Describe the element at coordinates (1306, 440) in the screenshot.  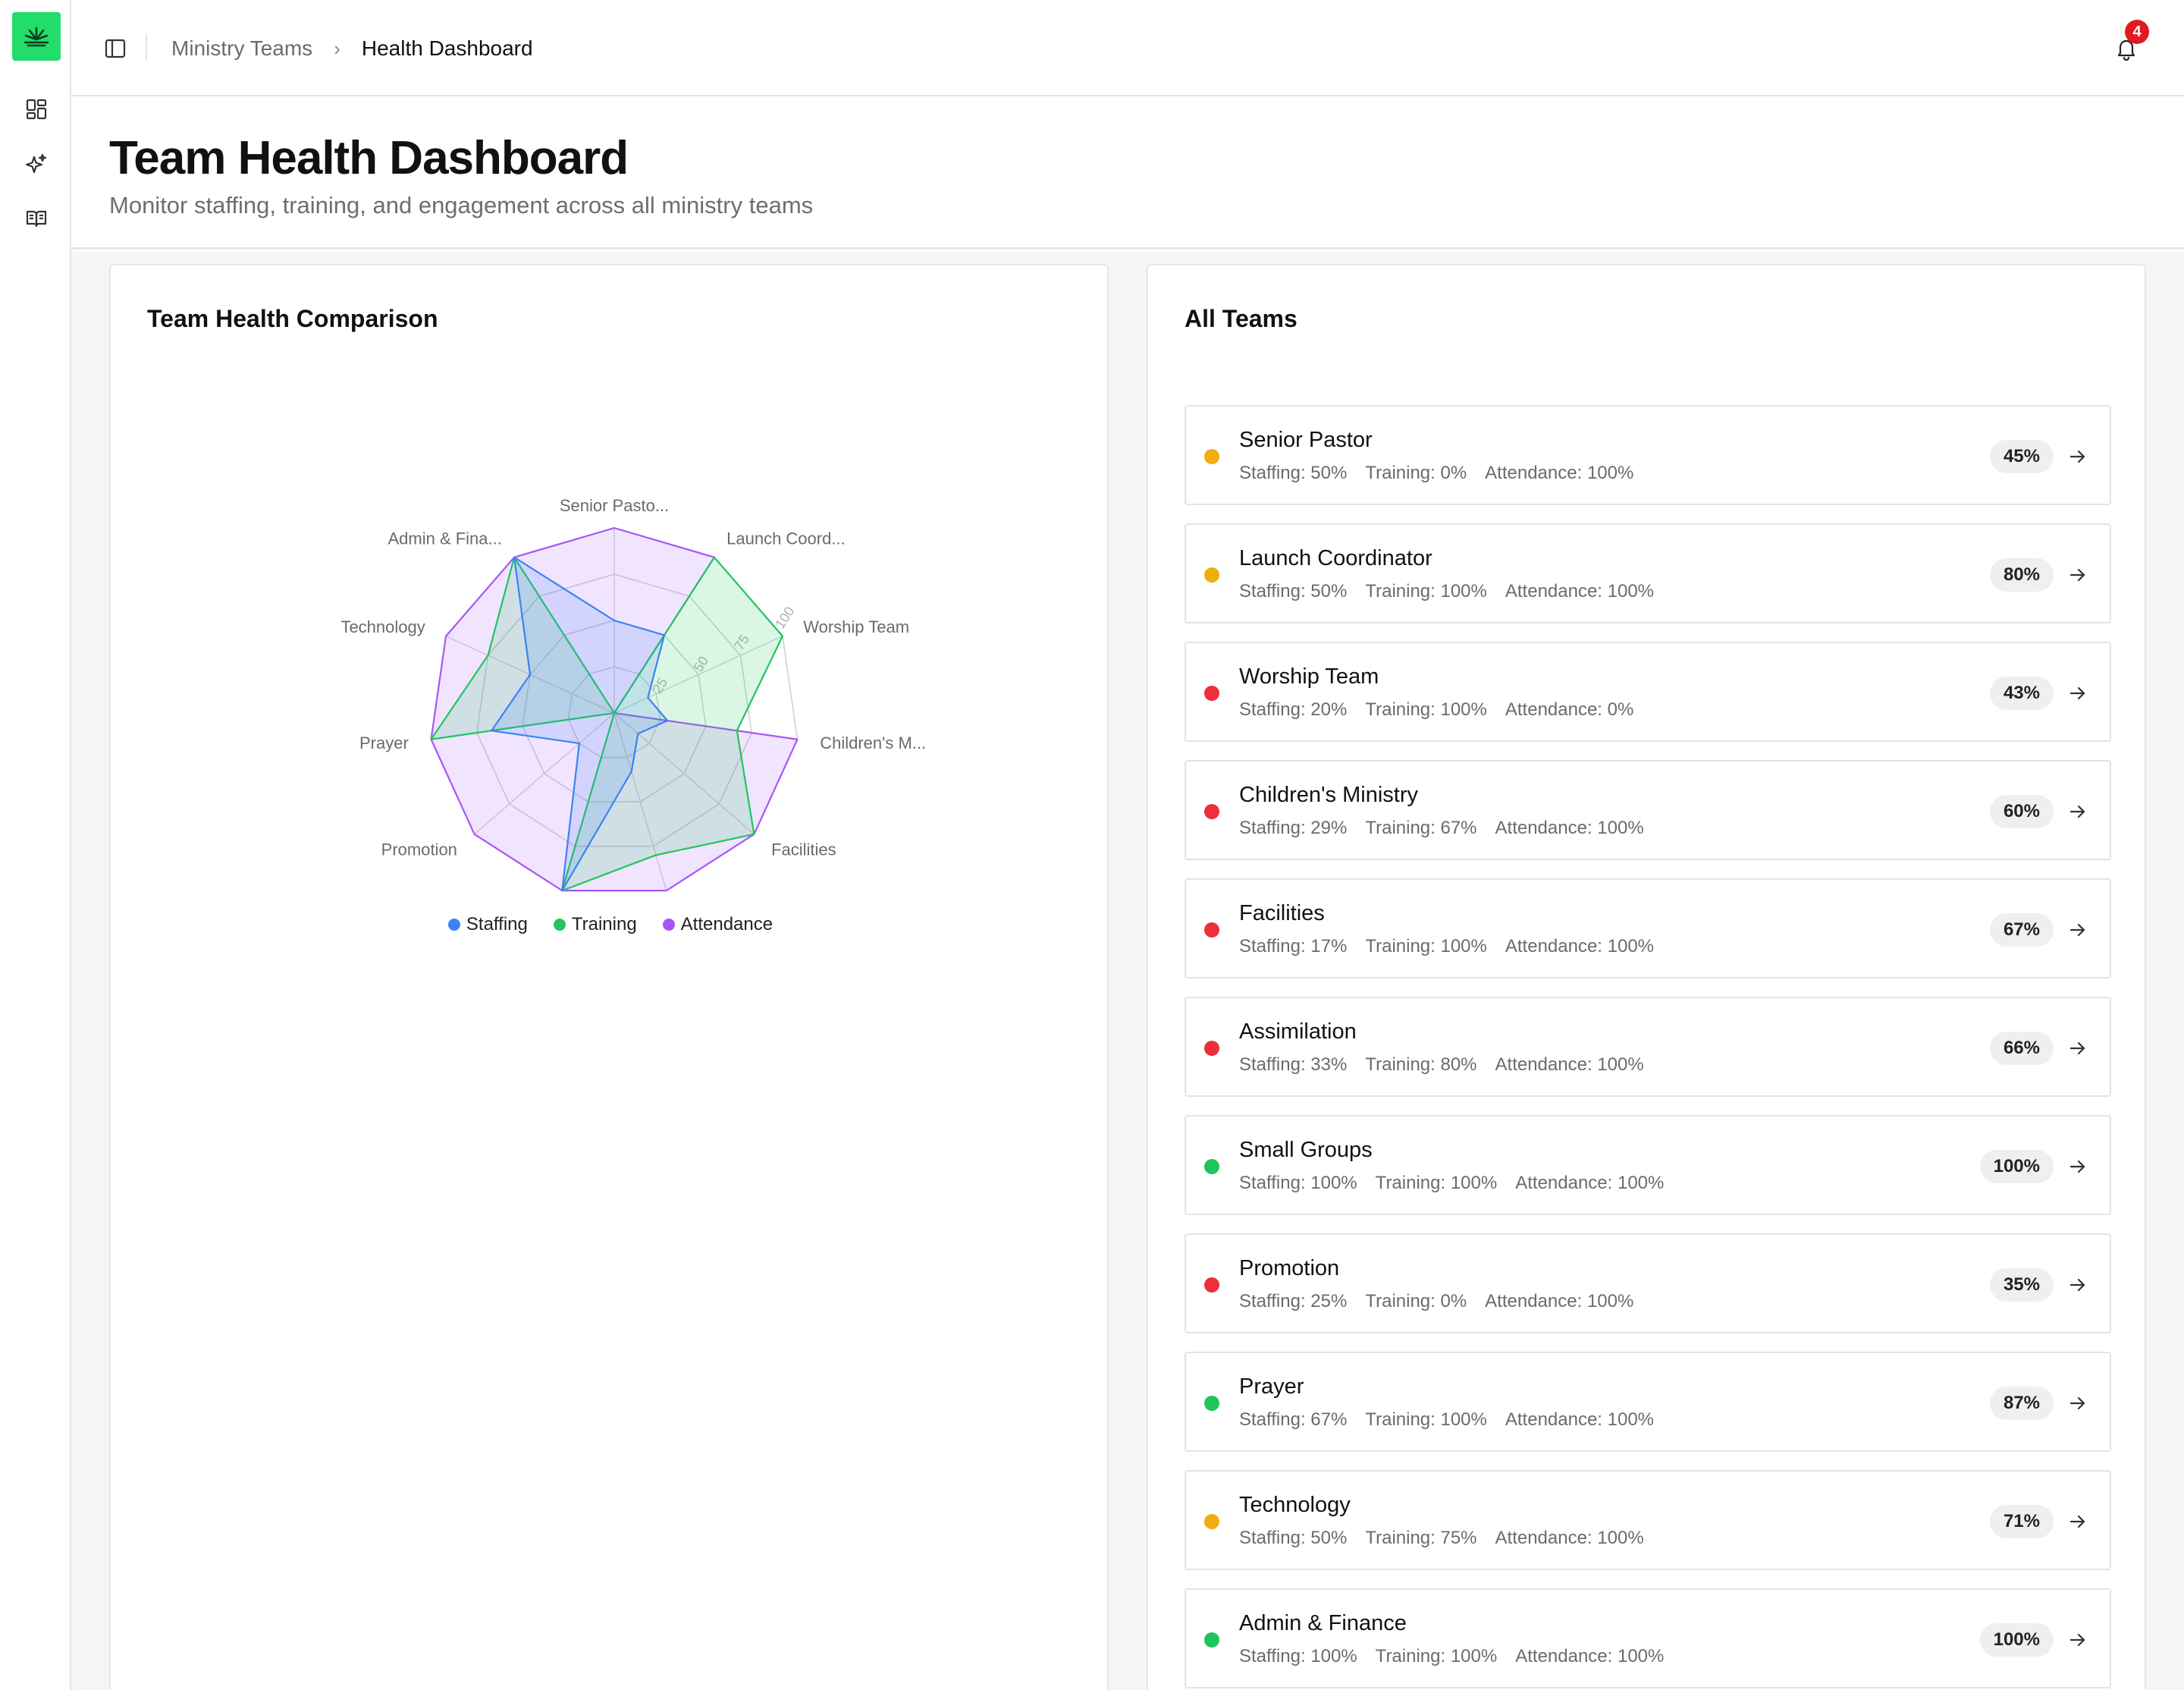
I see `team-name: Senior Pastor` at that location.